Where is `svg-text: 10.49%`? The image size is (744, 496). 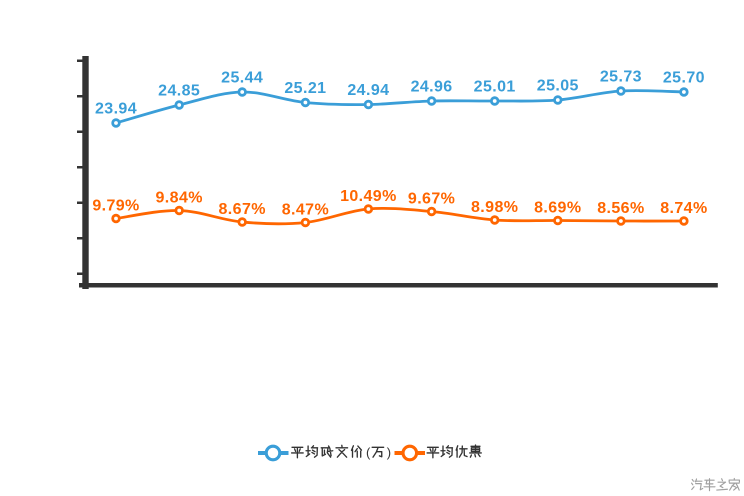 svg-text: 10.49% is located at coordinates (368, 196).